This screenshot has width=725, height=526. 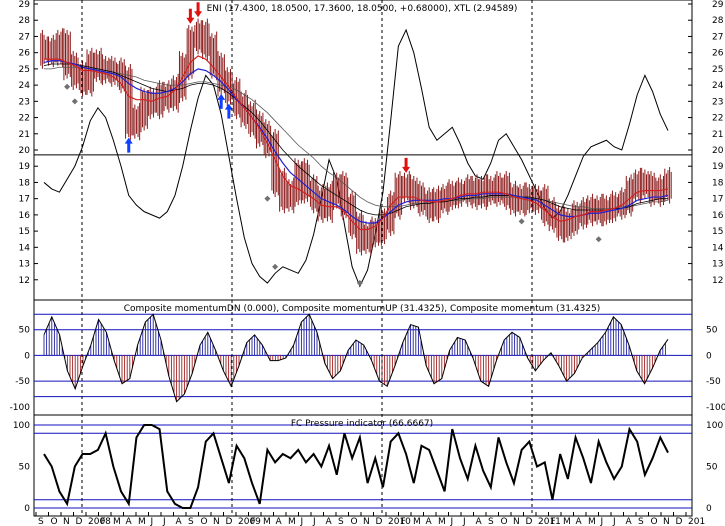 What do you see at coordinates (25, 183) in the screenshot?
I see `price-ytick-label-left: 18` at bounding box center [25, 183].